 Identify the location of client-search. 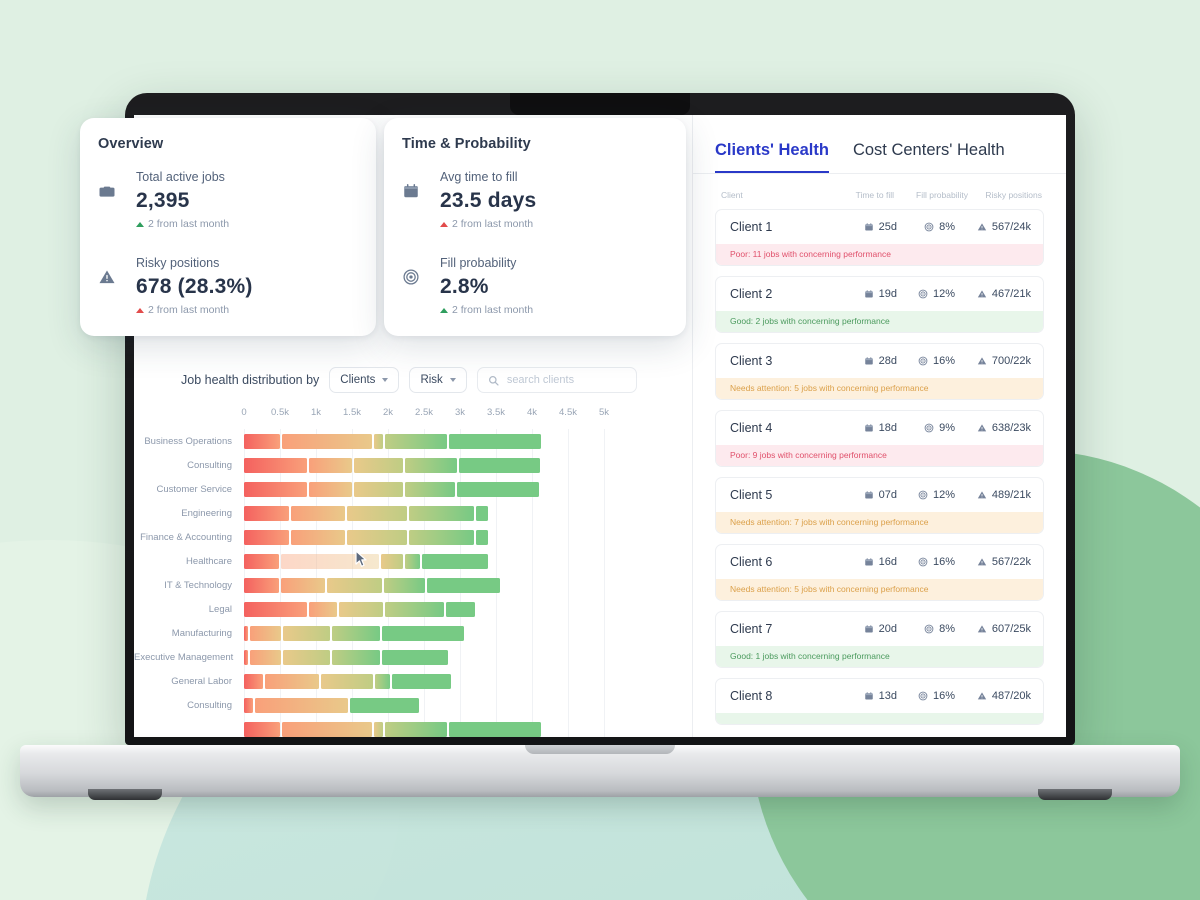
(556, 380).